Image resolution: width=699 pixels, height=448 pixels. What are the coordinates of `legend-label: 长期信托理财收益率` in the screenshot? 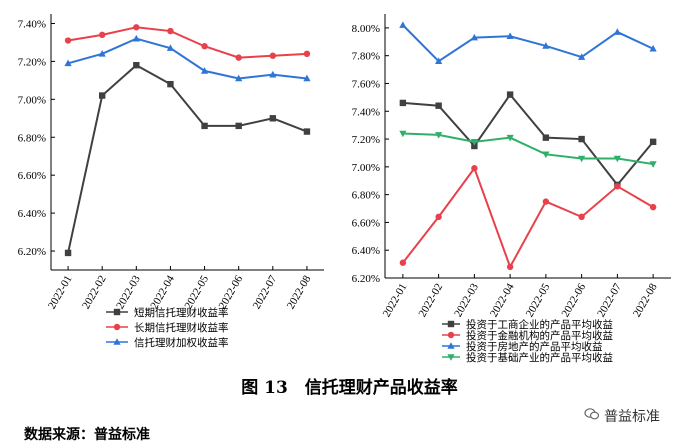 It's located at (181, 327).